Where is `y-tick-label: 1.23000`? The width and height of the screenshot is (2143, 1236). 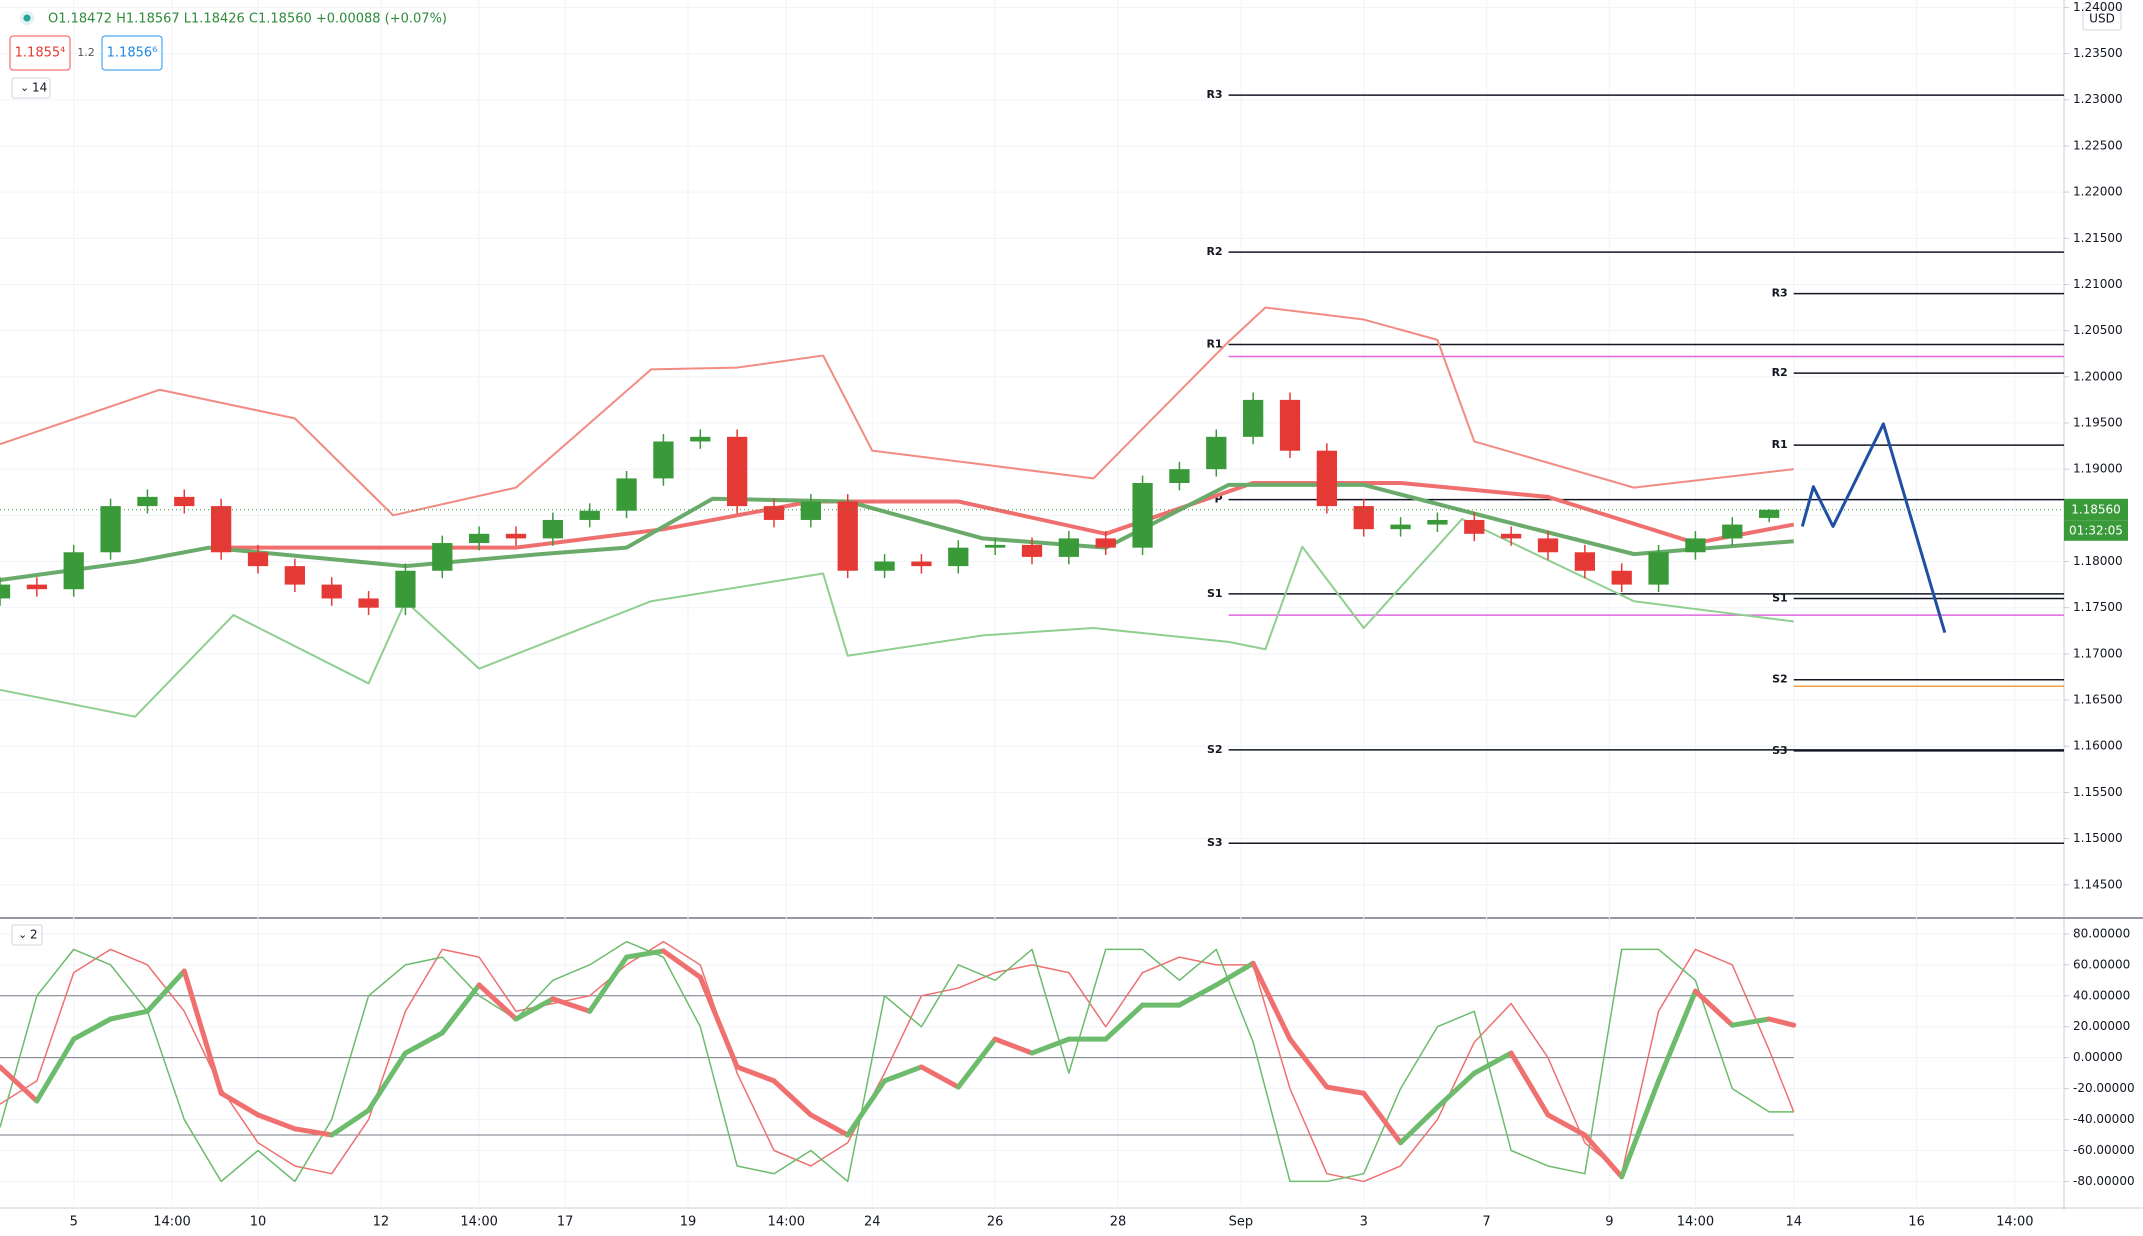 y-tick-label: 1.23000 is located at coordinates (2098, 99).